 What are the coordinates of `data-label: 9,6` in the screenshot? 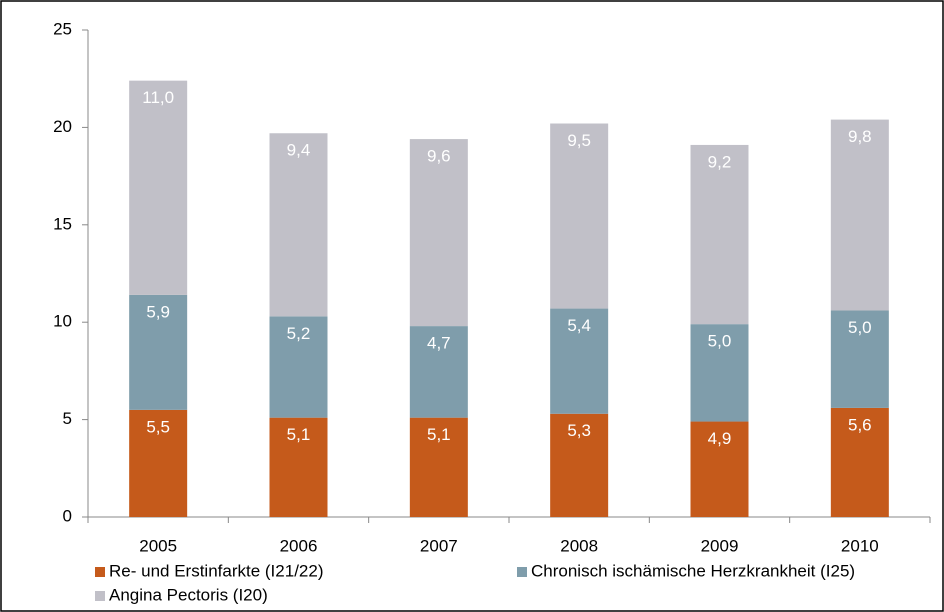 It's located at (439, 156).